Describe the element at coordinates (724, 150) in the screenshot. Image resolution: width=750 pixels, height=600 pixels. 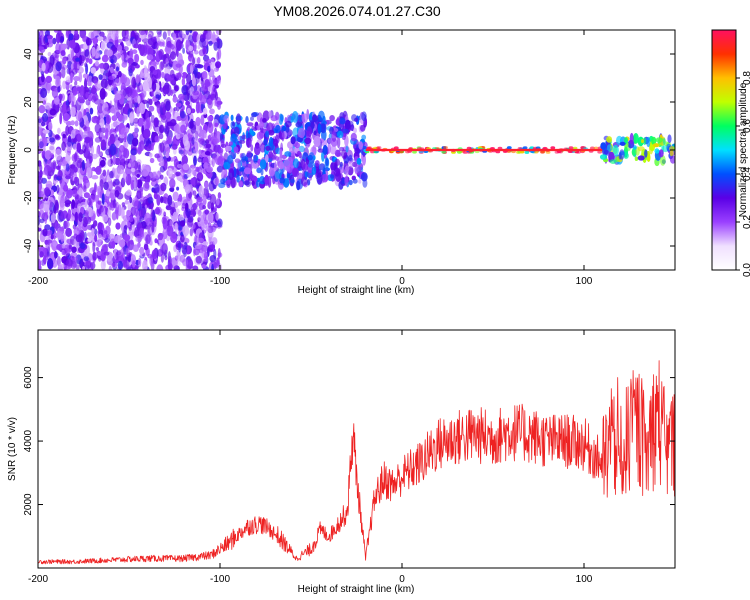
I see `colorbar-gradient` at that location.